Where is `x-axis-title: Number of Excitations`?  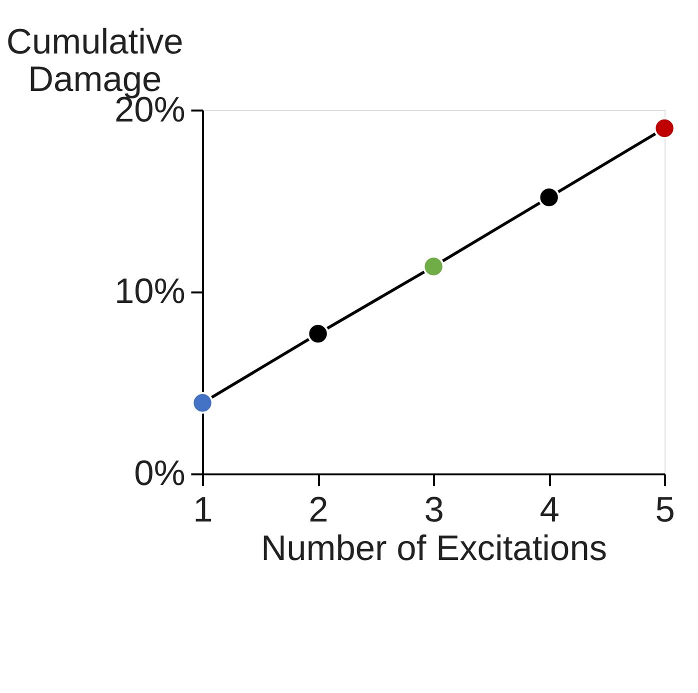
x-axis-title: Number of Excitations is located at coordinates (434, 548).